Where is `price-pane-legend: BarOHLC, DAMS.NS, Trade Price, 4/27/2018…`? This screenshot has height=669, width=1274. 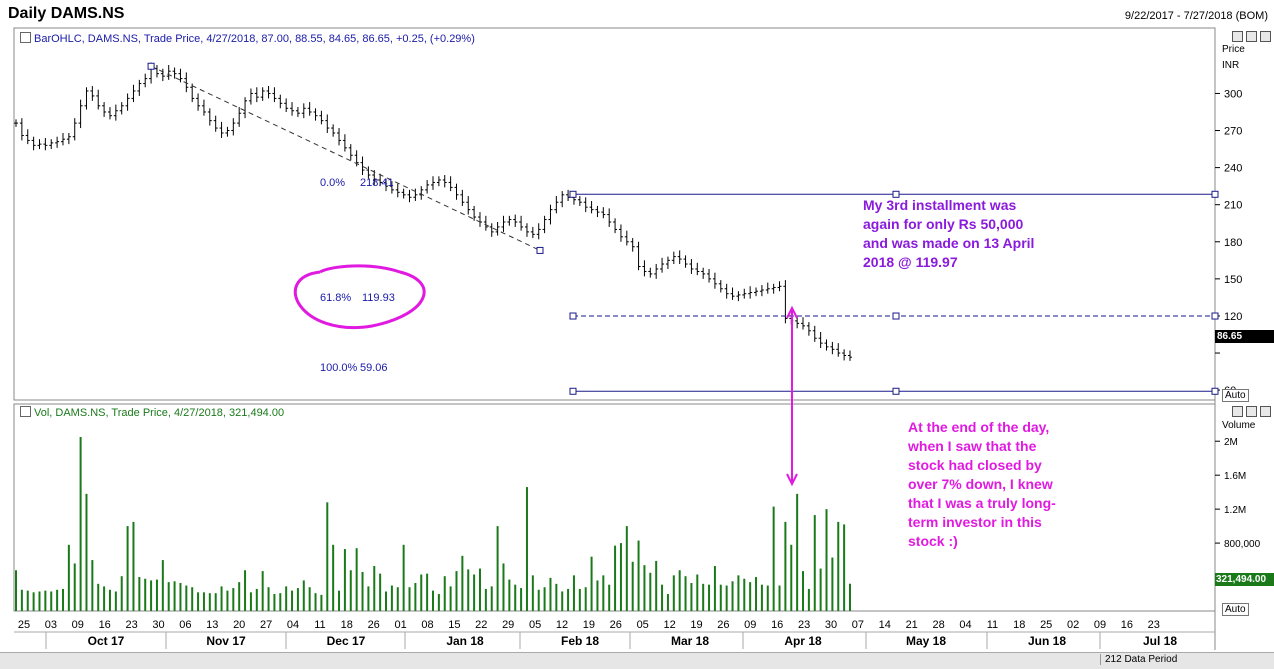 price-pane-legend: BarOHLC, DAMS.NS, Trade Price, 4/27/2018… is located at coordinates (247, 38).